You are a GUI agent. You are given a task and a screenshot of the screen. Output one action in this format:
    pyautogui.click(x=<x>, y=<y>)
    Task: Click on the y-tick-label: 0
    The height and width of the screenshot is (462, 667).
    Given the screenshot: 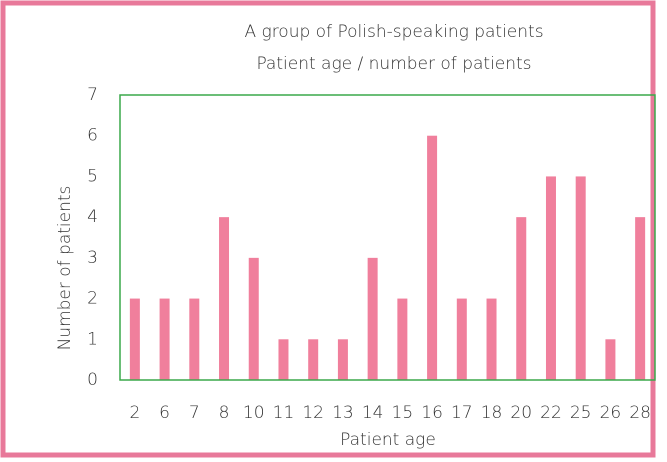 What is the action you would take?
    pyautogui.click(x=92, y=380)
    